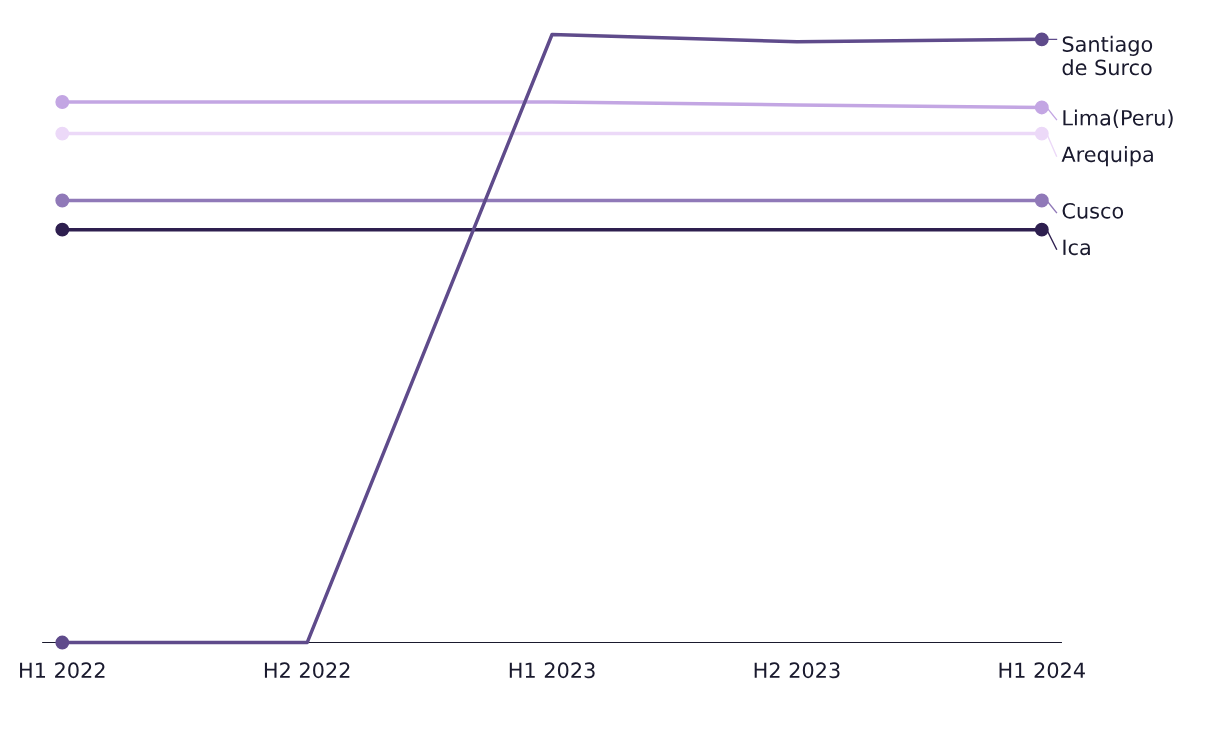  What do you see at coordinates (552, 670) in the screenshot?
I see `x-tick-label: H1 2023` at bounding box center [552, 670].